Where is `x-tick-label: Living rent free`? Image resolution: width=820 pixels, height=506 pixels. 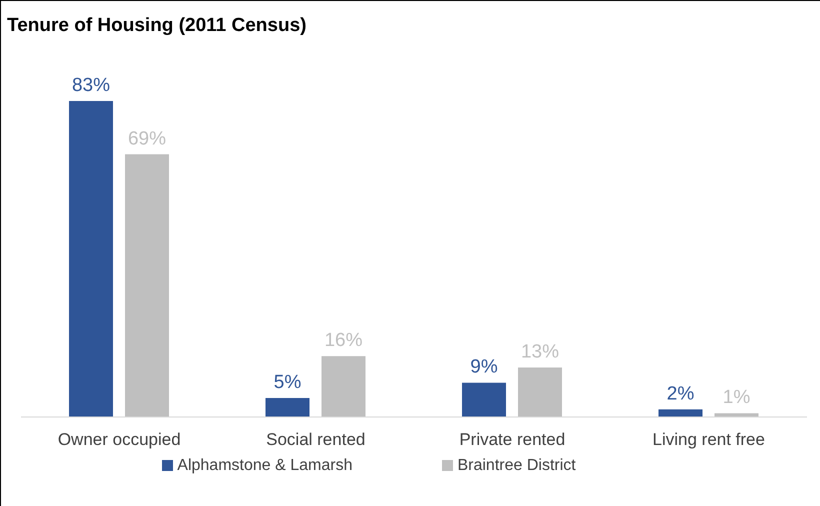 x-tick-label: Living rent free is located at coordinates (708, 440).